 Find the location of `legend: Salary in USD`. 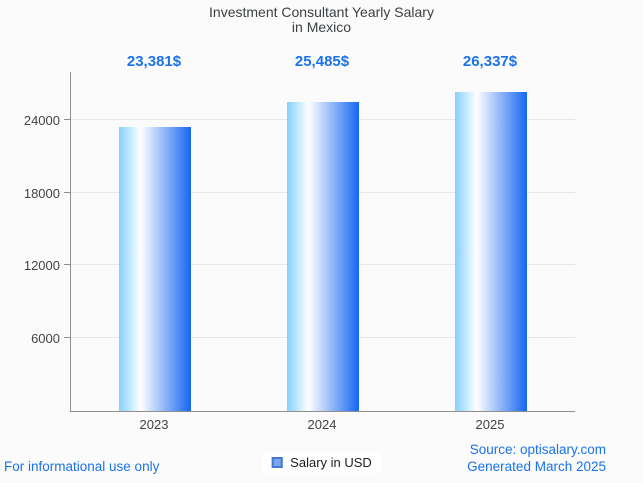

legend: Salary in USD is located at coordinates (321, 462).